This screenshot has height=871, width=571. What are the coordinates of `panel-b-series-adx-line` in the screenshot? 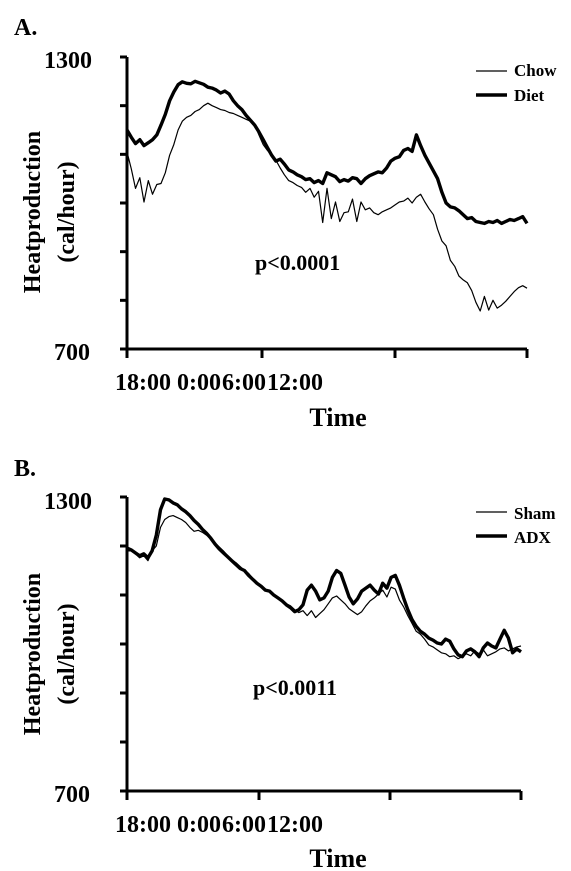 It's located at (324, 578).